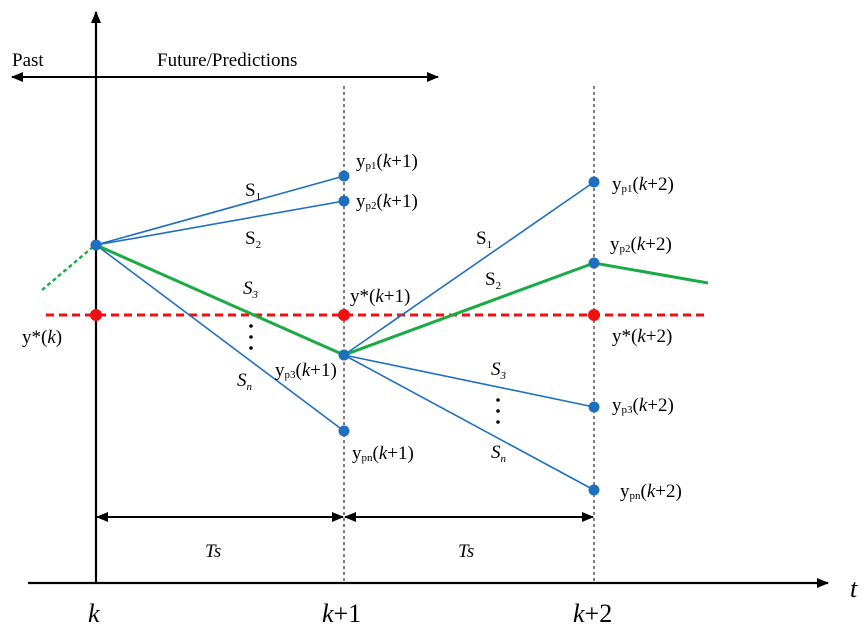 The image size is (865, 635). What do you see at coordinates (344, 355) in the screenshot?
I see `prediction-point-p3-k1` at bounding box center [344, 355].